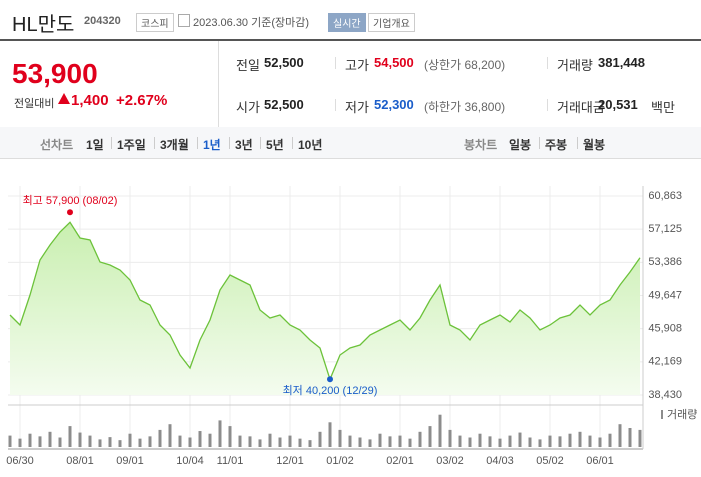 The width and height of the screenshot is (701, 477). Describe the element at coordinates (357, 65) in the screenshot. I see `stat-label: 고가` at that location.